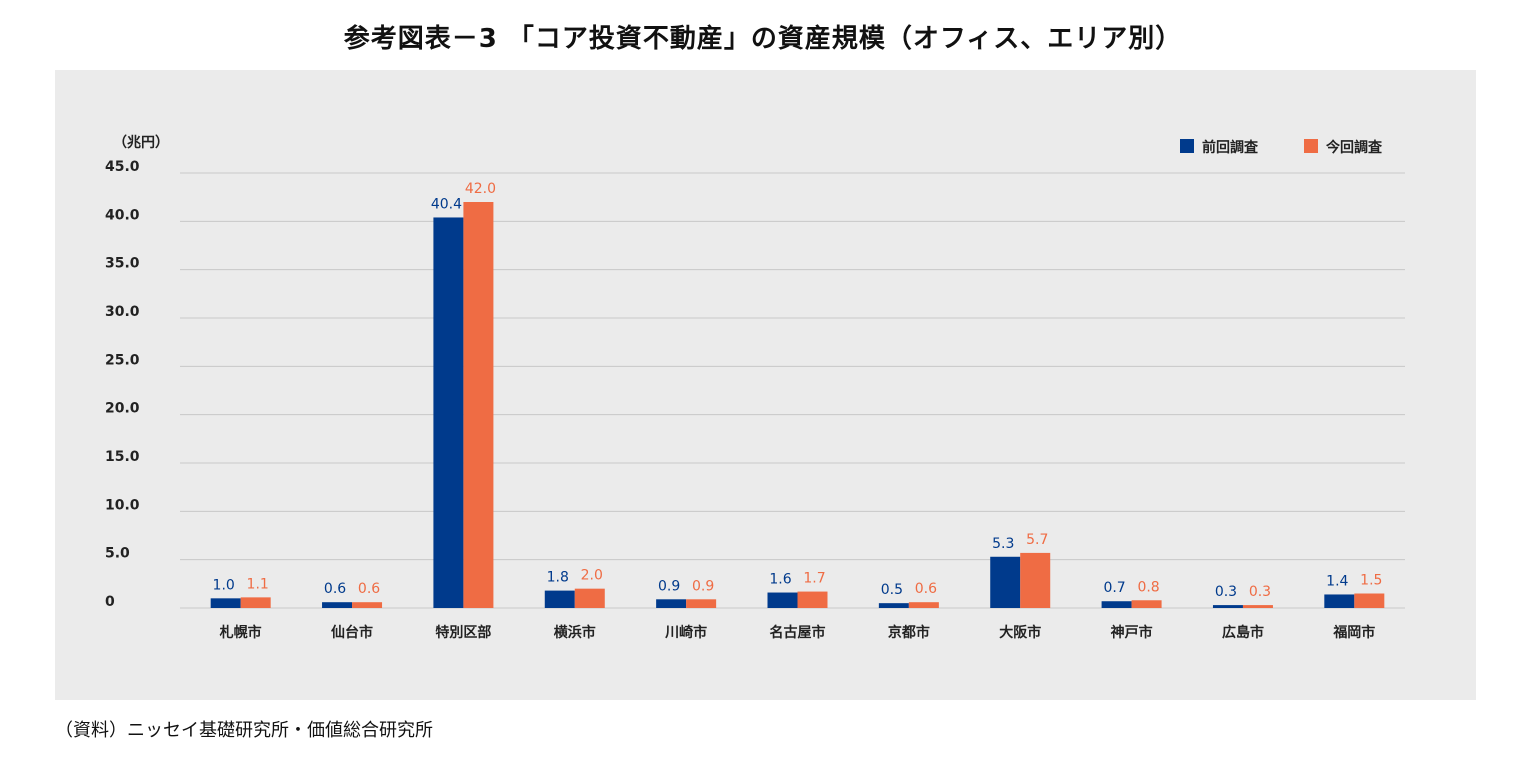 The height and width of the screenshot is (769, 1526). I want to click on x-category-label: 川崎市, so click(685, 632).